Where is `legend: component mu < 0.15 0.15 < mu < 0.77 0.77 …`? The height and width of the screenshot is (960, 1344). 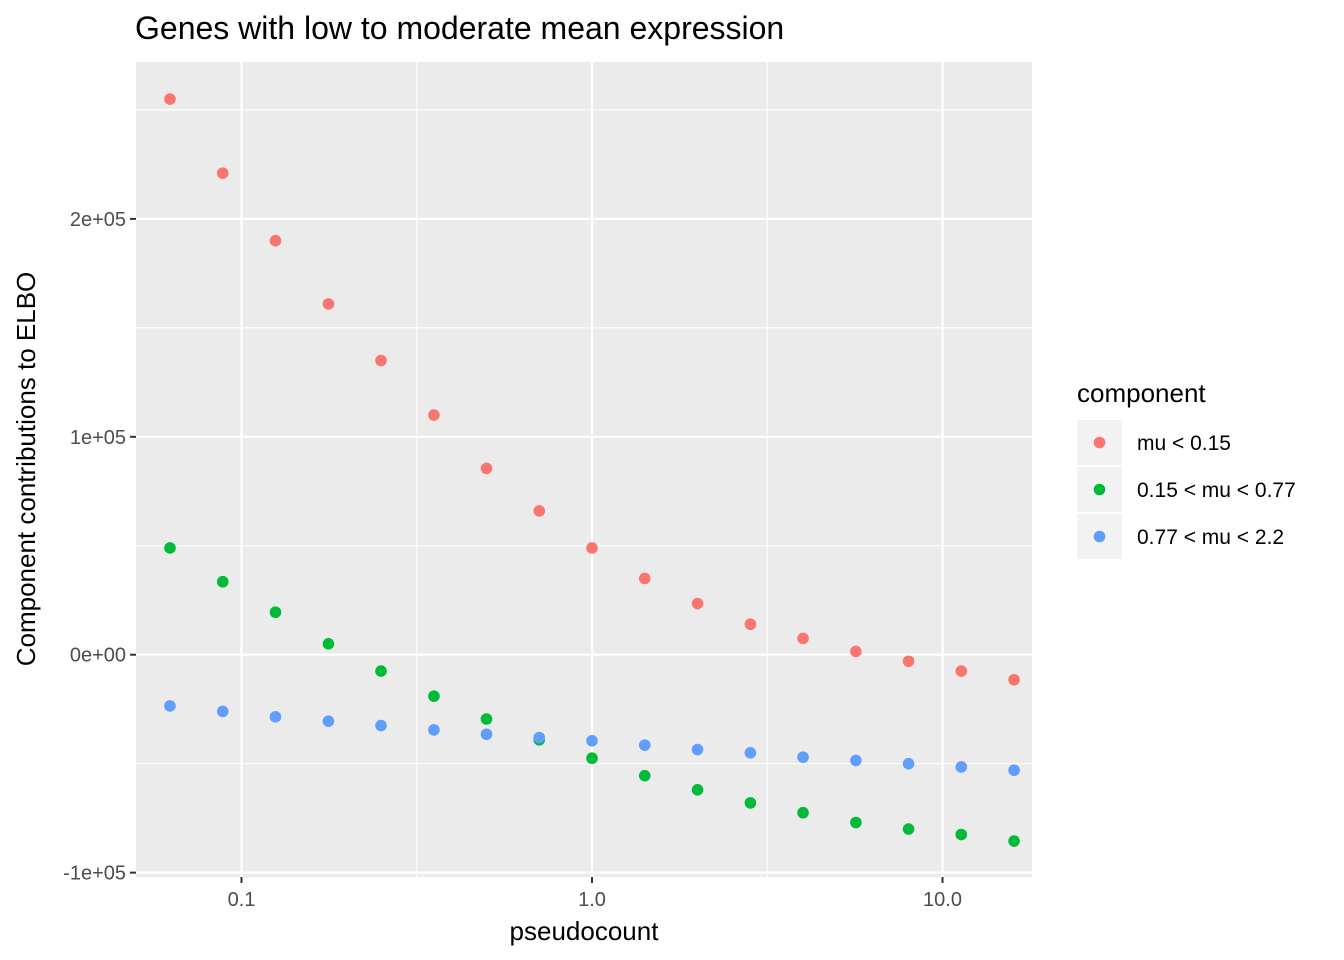 legend: component mu < 0.15 0.15 < mu < 0.77 0.77 … is located at coordinates (1186, 468).